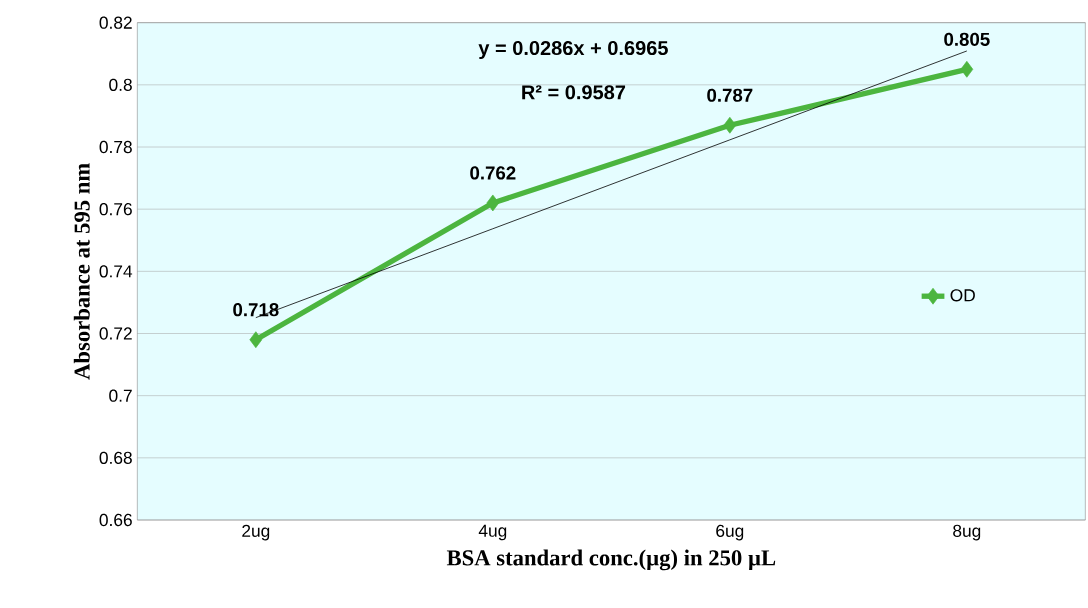  Describe the element at coordinates (120, 395) in the screenshot. I see `y-tick-label: 0.7` at that location.